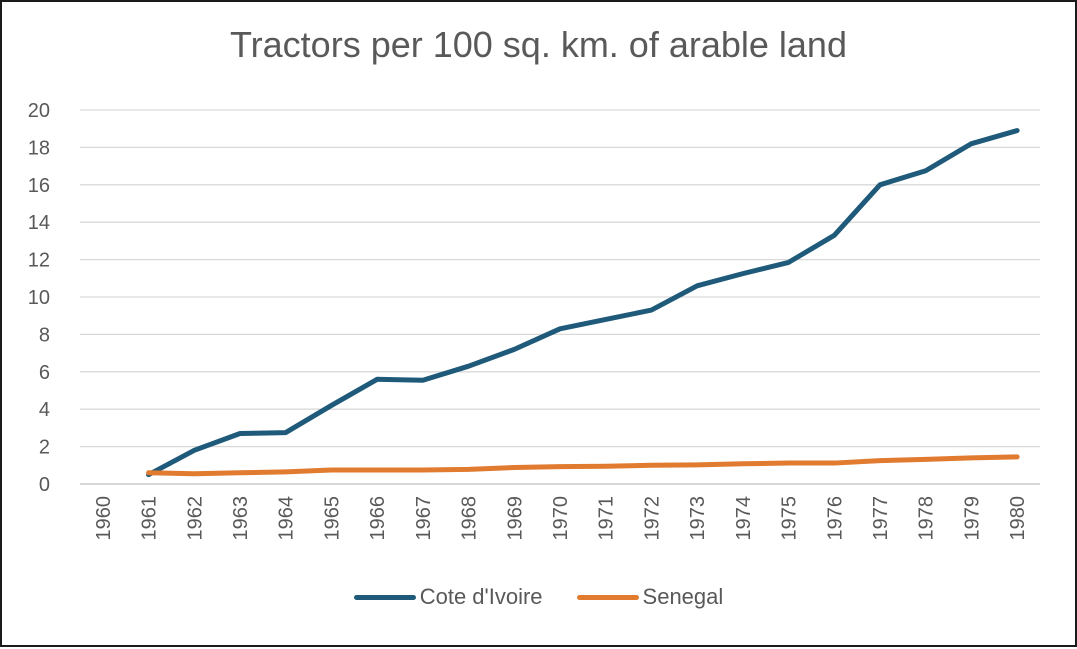  What do you see at coordinates (104, 518) in the screenshot?
I see `x-tick-label: 1960` at bounding box center [104, 518].